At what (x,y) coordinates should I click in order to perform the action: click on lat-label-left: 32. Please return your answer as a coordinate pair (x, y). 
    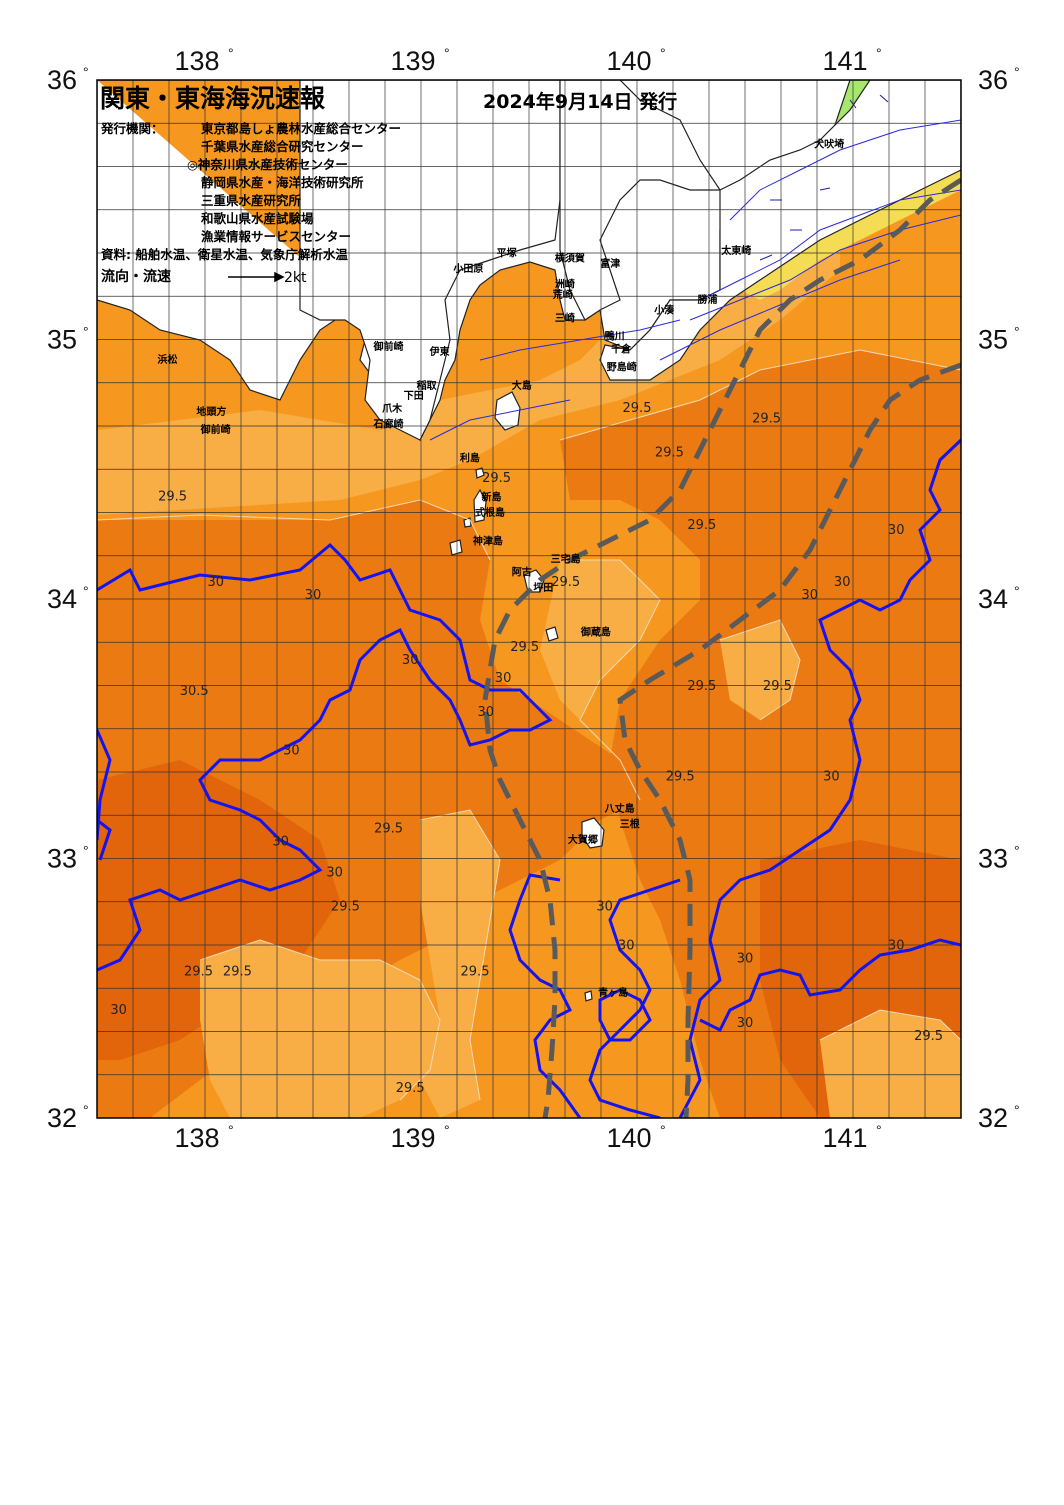
    Looking at the image, I should click on (62, 1118).